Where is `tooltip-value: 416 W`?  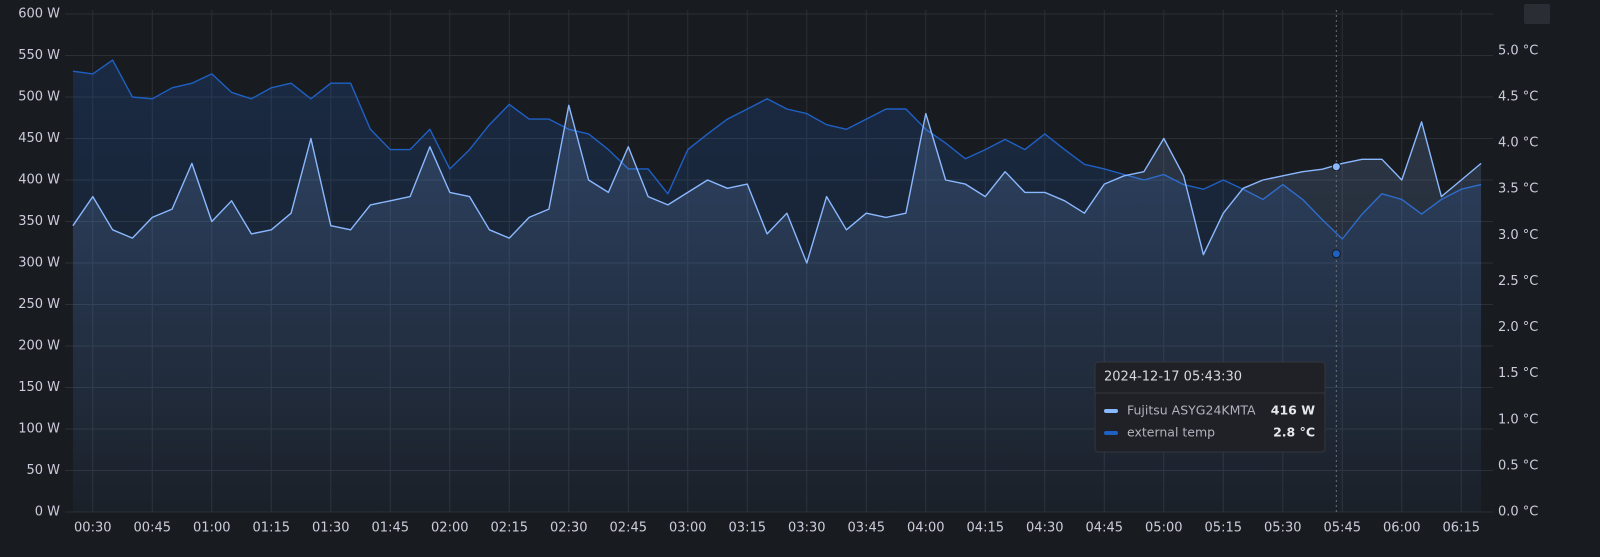
tooltip-value: 416 W is located at coordinates (1293, 410).